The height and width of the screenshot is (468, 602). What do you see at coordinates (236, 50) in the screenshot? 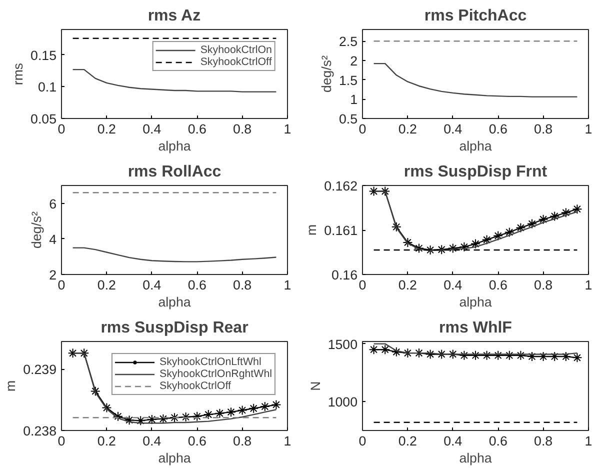
I see `legend-label: SkyhookCtrlOn` at bounding box center [236, 50].